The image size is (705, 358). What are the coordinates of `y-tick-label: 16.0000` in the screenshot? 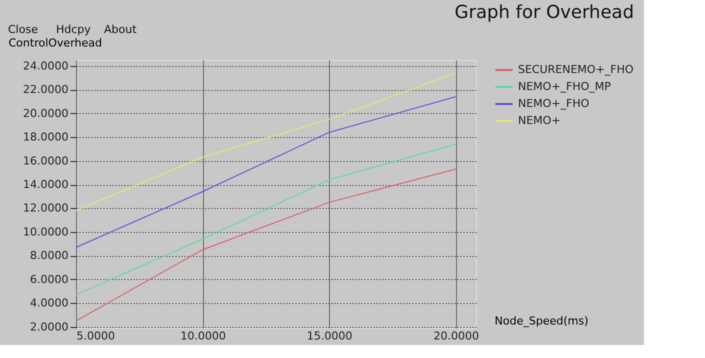 It's located at (45, 161).